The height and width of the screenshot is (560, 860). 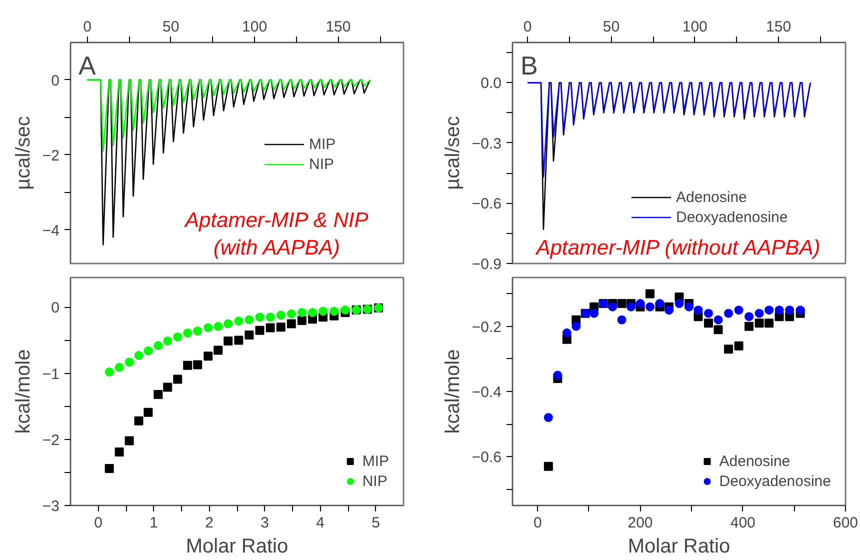 What do you see at coordinates (376, 523) in the screenshot?
I see `x-tick-label: 5` at bounding box center [376, 523].